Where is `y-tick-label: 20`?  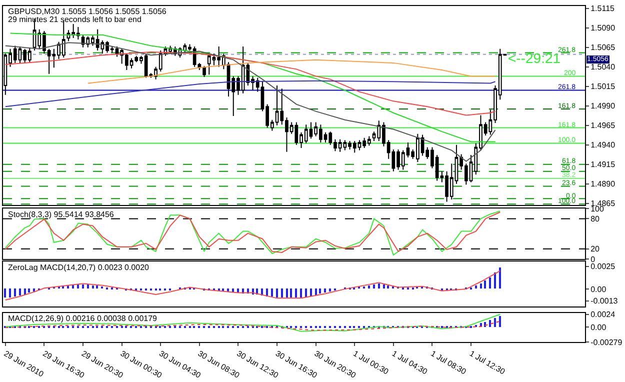
y-tick-label: 20 is located at coordinates (595, 249).